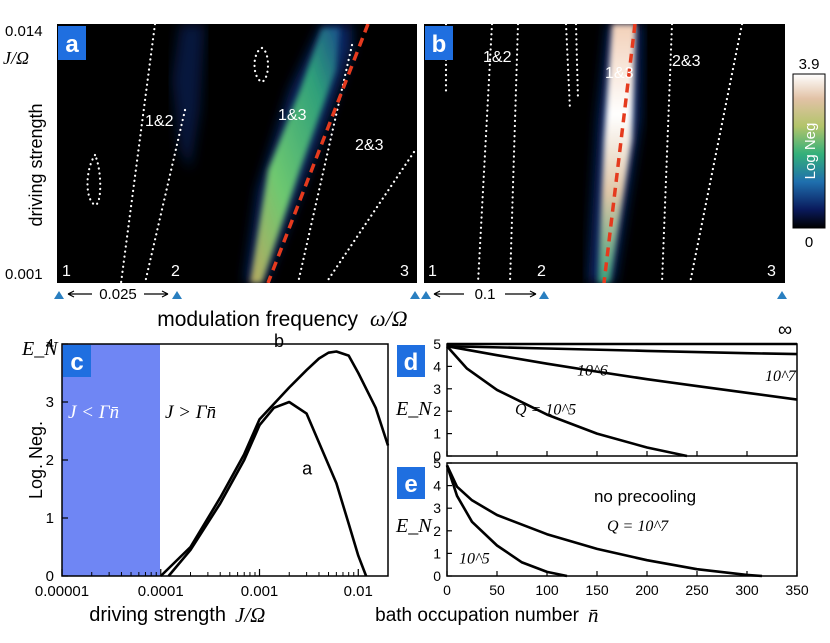 The width and height of the screenshot is (830, 643). What do you see at coordinates (190, 412) in the screenshot?
I see `panel-c-region-right: J > Γn̄` at bounding box center [190, 412].